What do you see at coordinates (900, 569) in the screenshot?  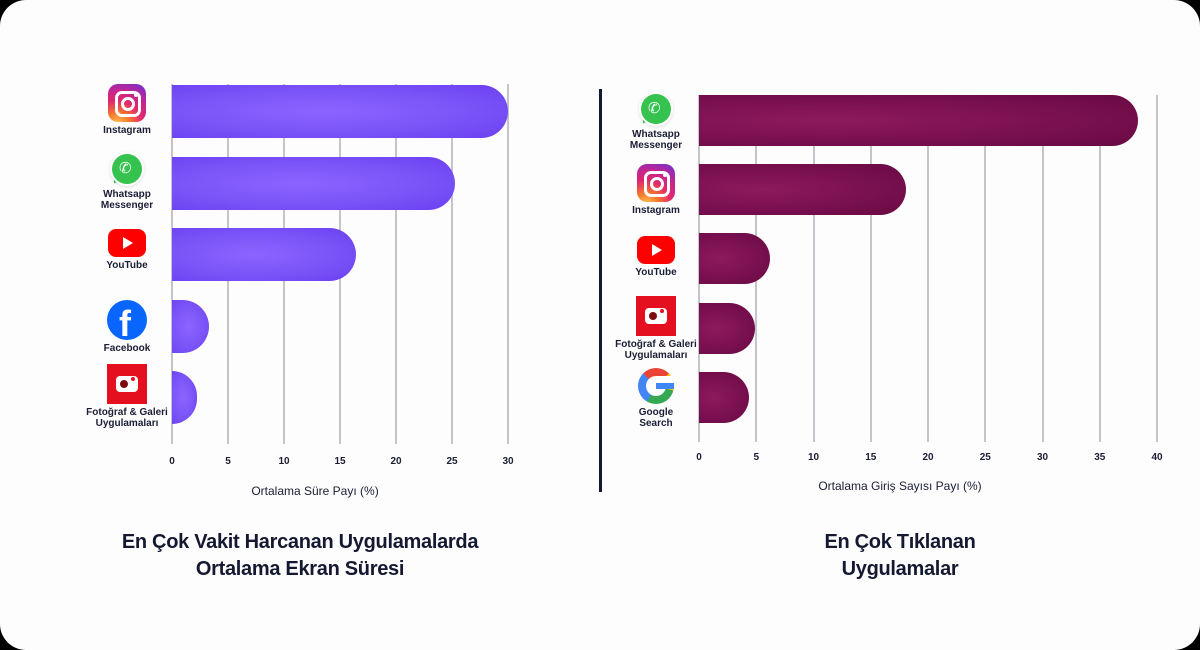 I see `right-caption-line2: Uygulamalar` at bounding box center [900, 569].